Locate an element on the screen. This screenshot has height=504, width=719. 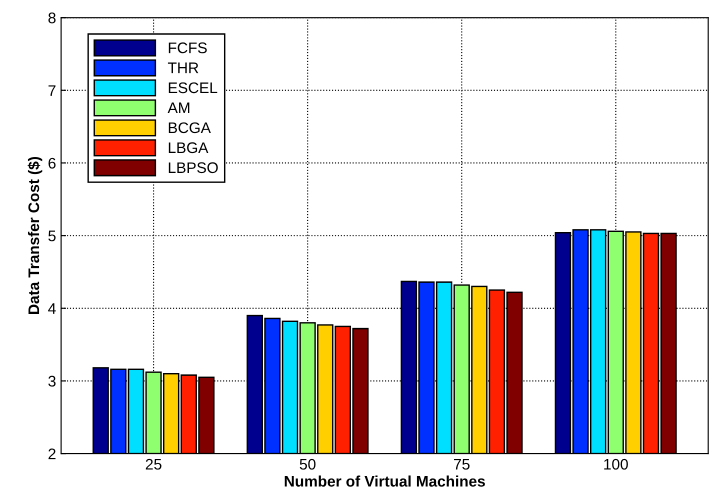
legend-label: BCGA is located at coordinates (189, 128).